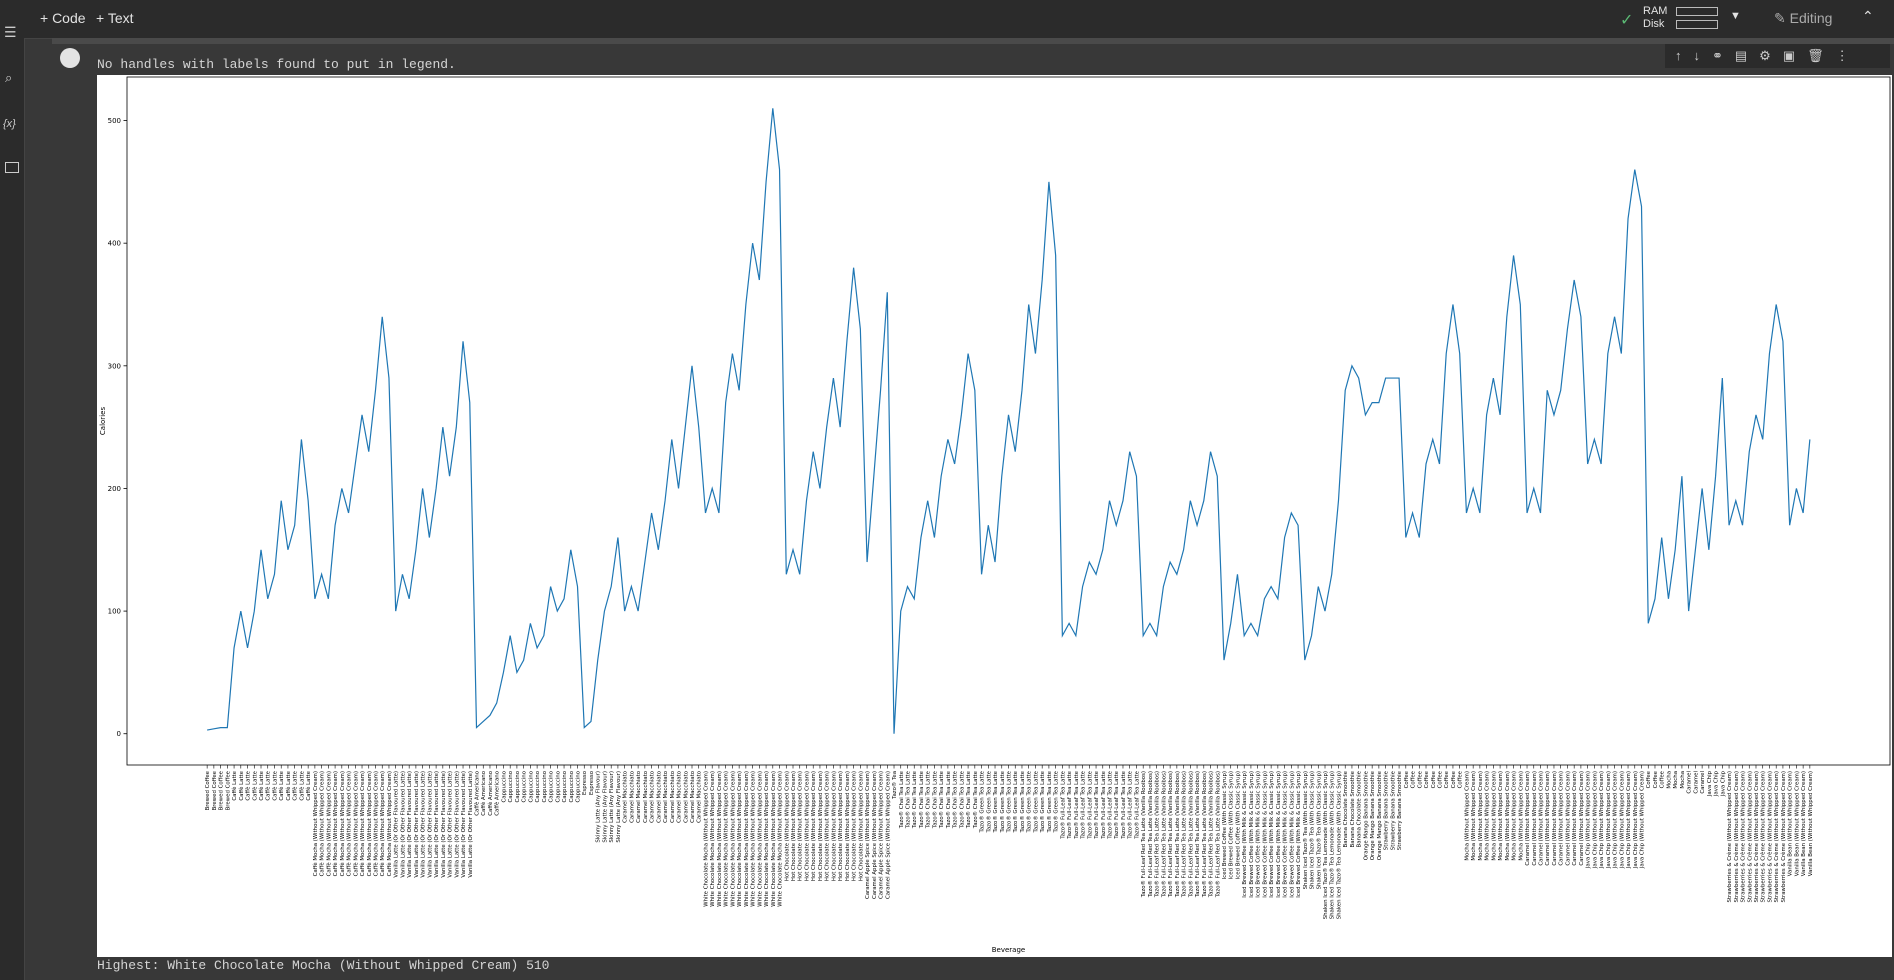  Describe the element at coordinates (1797, 823) in the screenshot. I see `x-tick-label: Vanilla Bean (Without Whipped Cream)` at that location.